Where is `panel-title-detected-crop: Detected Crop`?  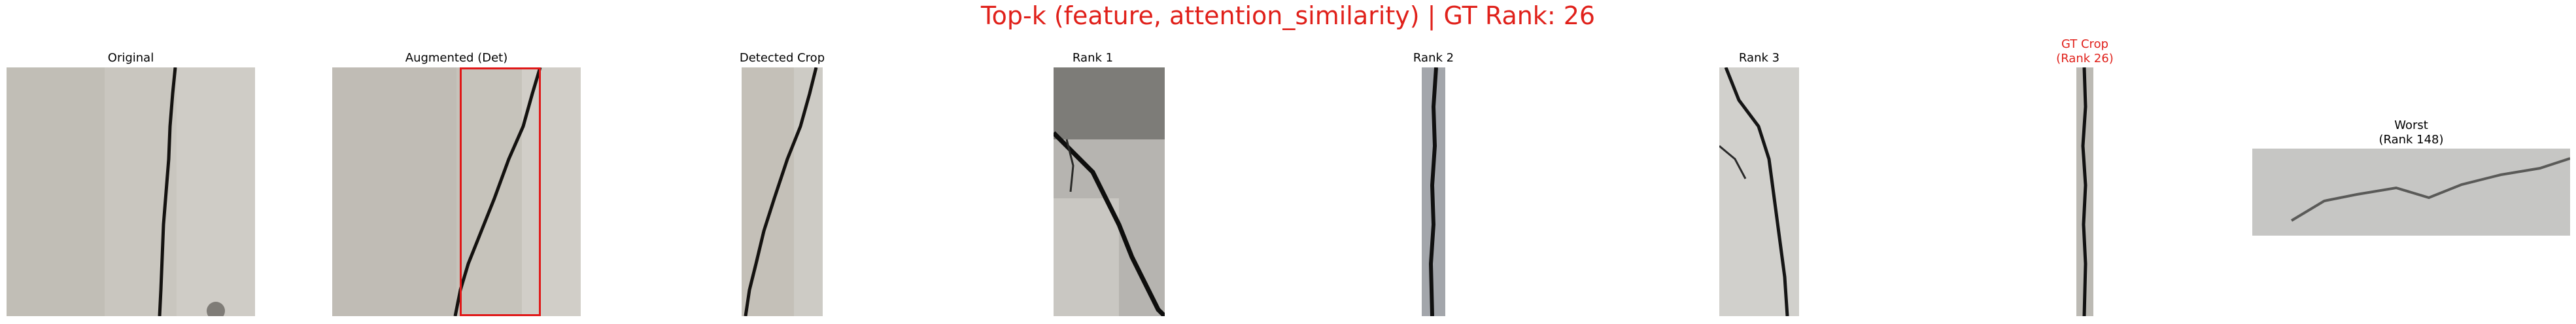 panel-title-detected-crop: Detected Crop is located at coordinates (782, 58).